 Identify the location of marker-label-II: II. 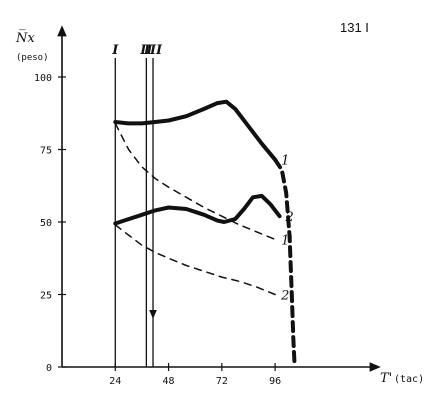
(146, 50).